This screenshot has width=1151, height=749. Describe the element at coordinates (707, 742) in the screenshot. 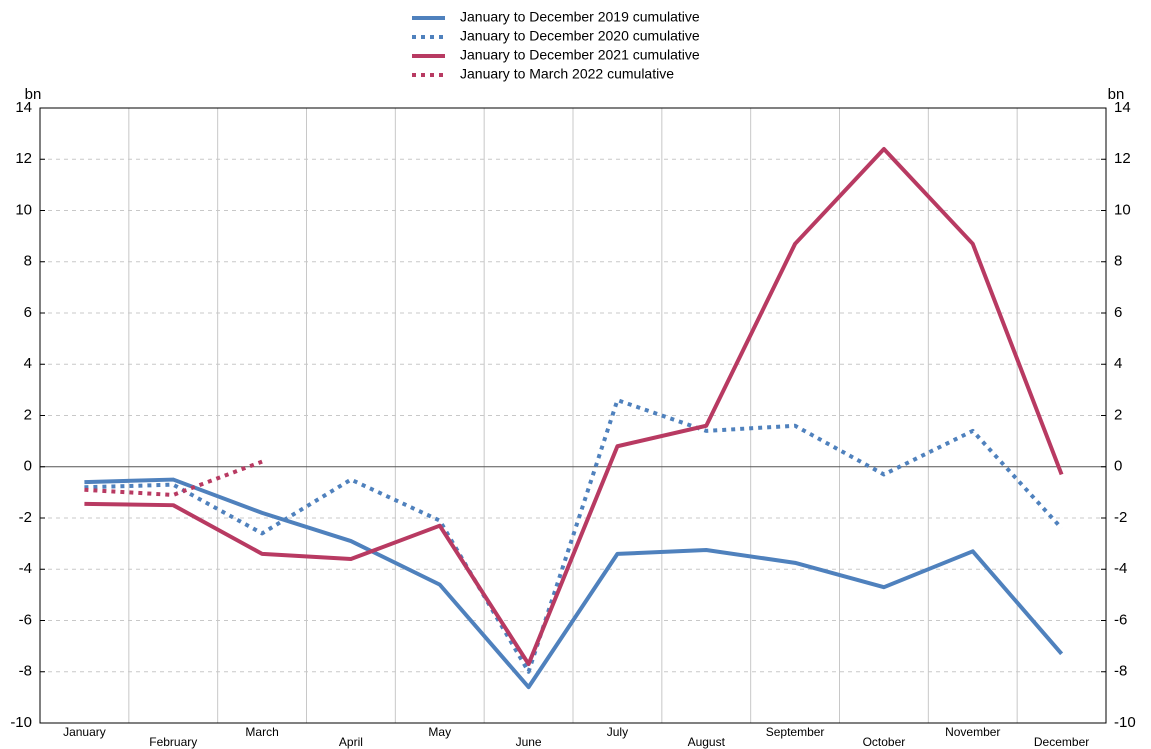

I see `x-tick-label: August` at that location.